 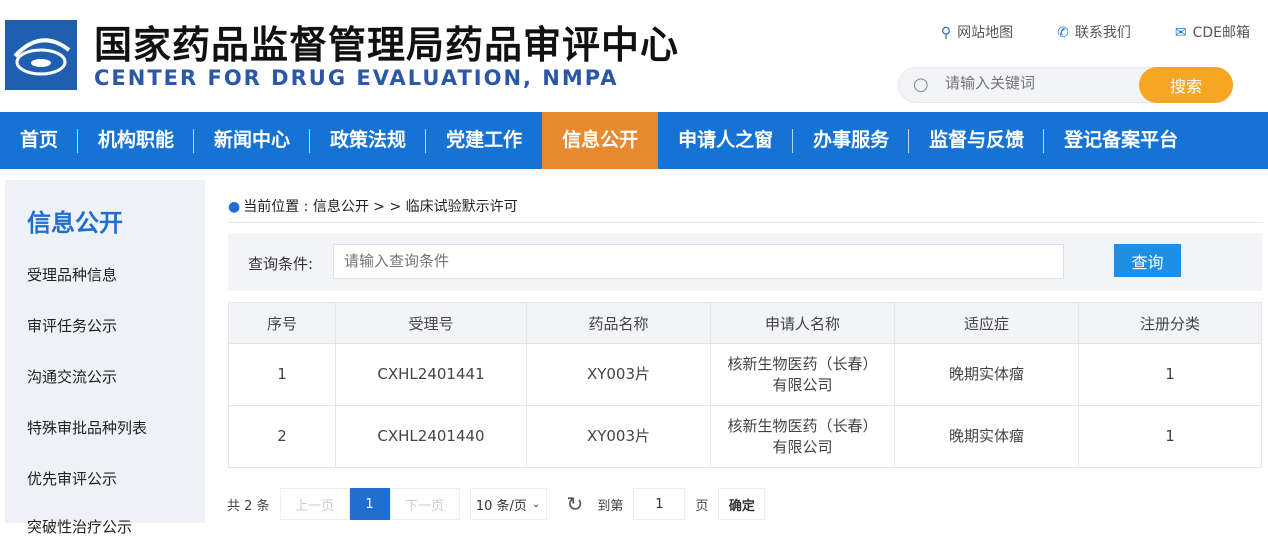 I want to click on nav-services: 办事服务, so click(x=851, y=140).